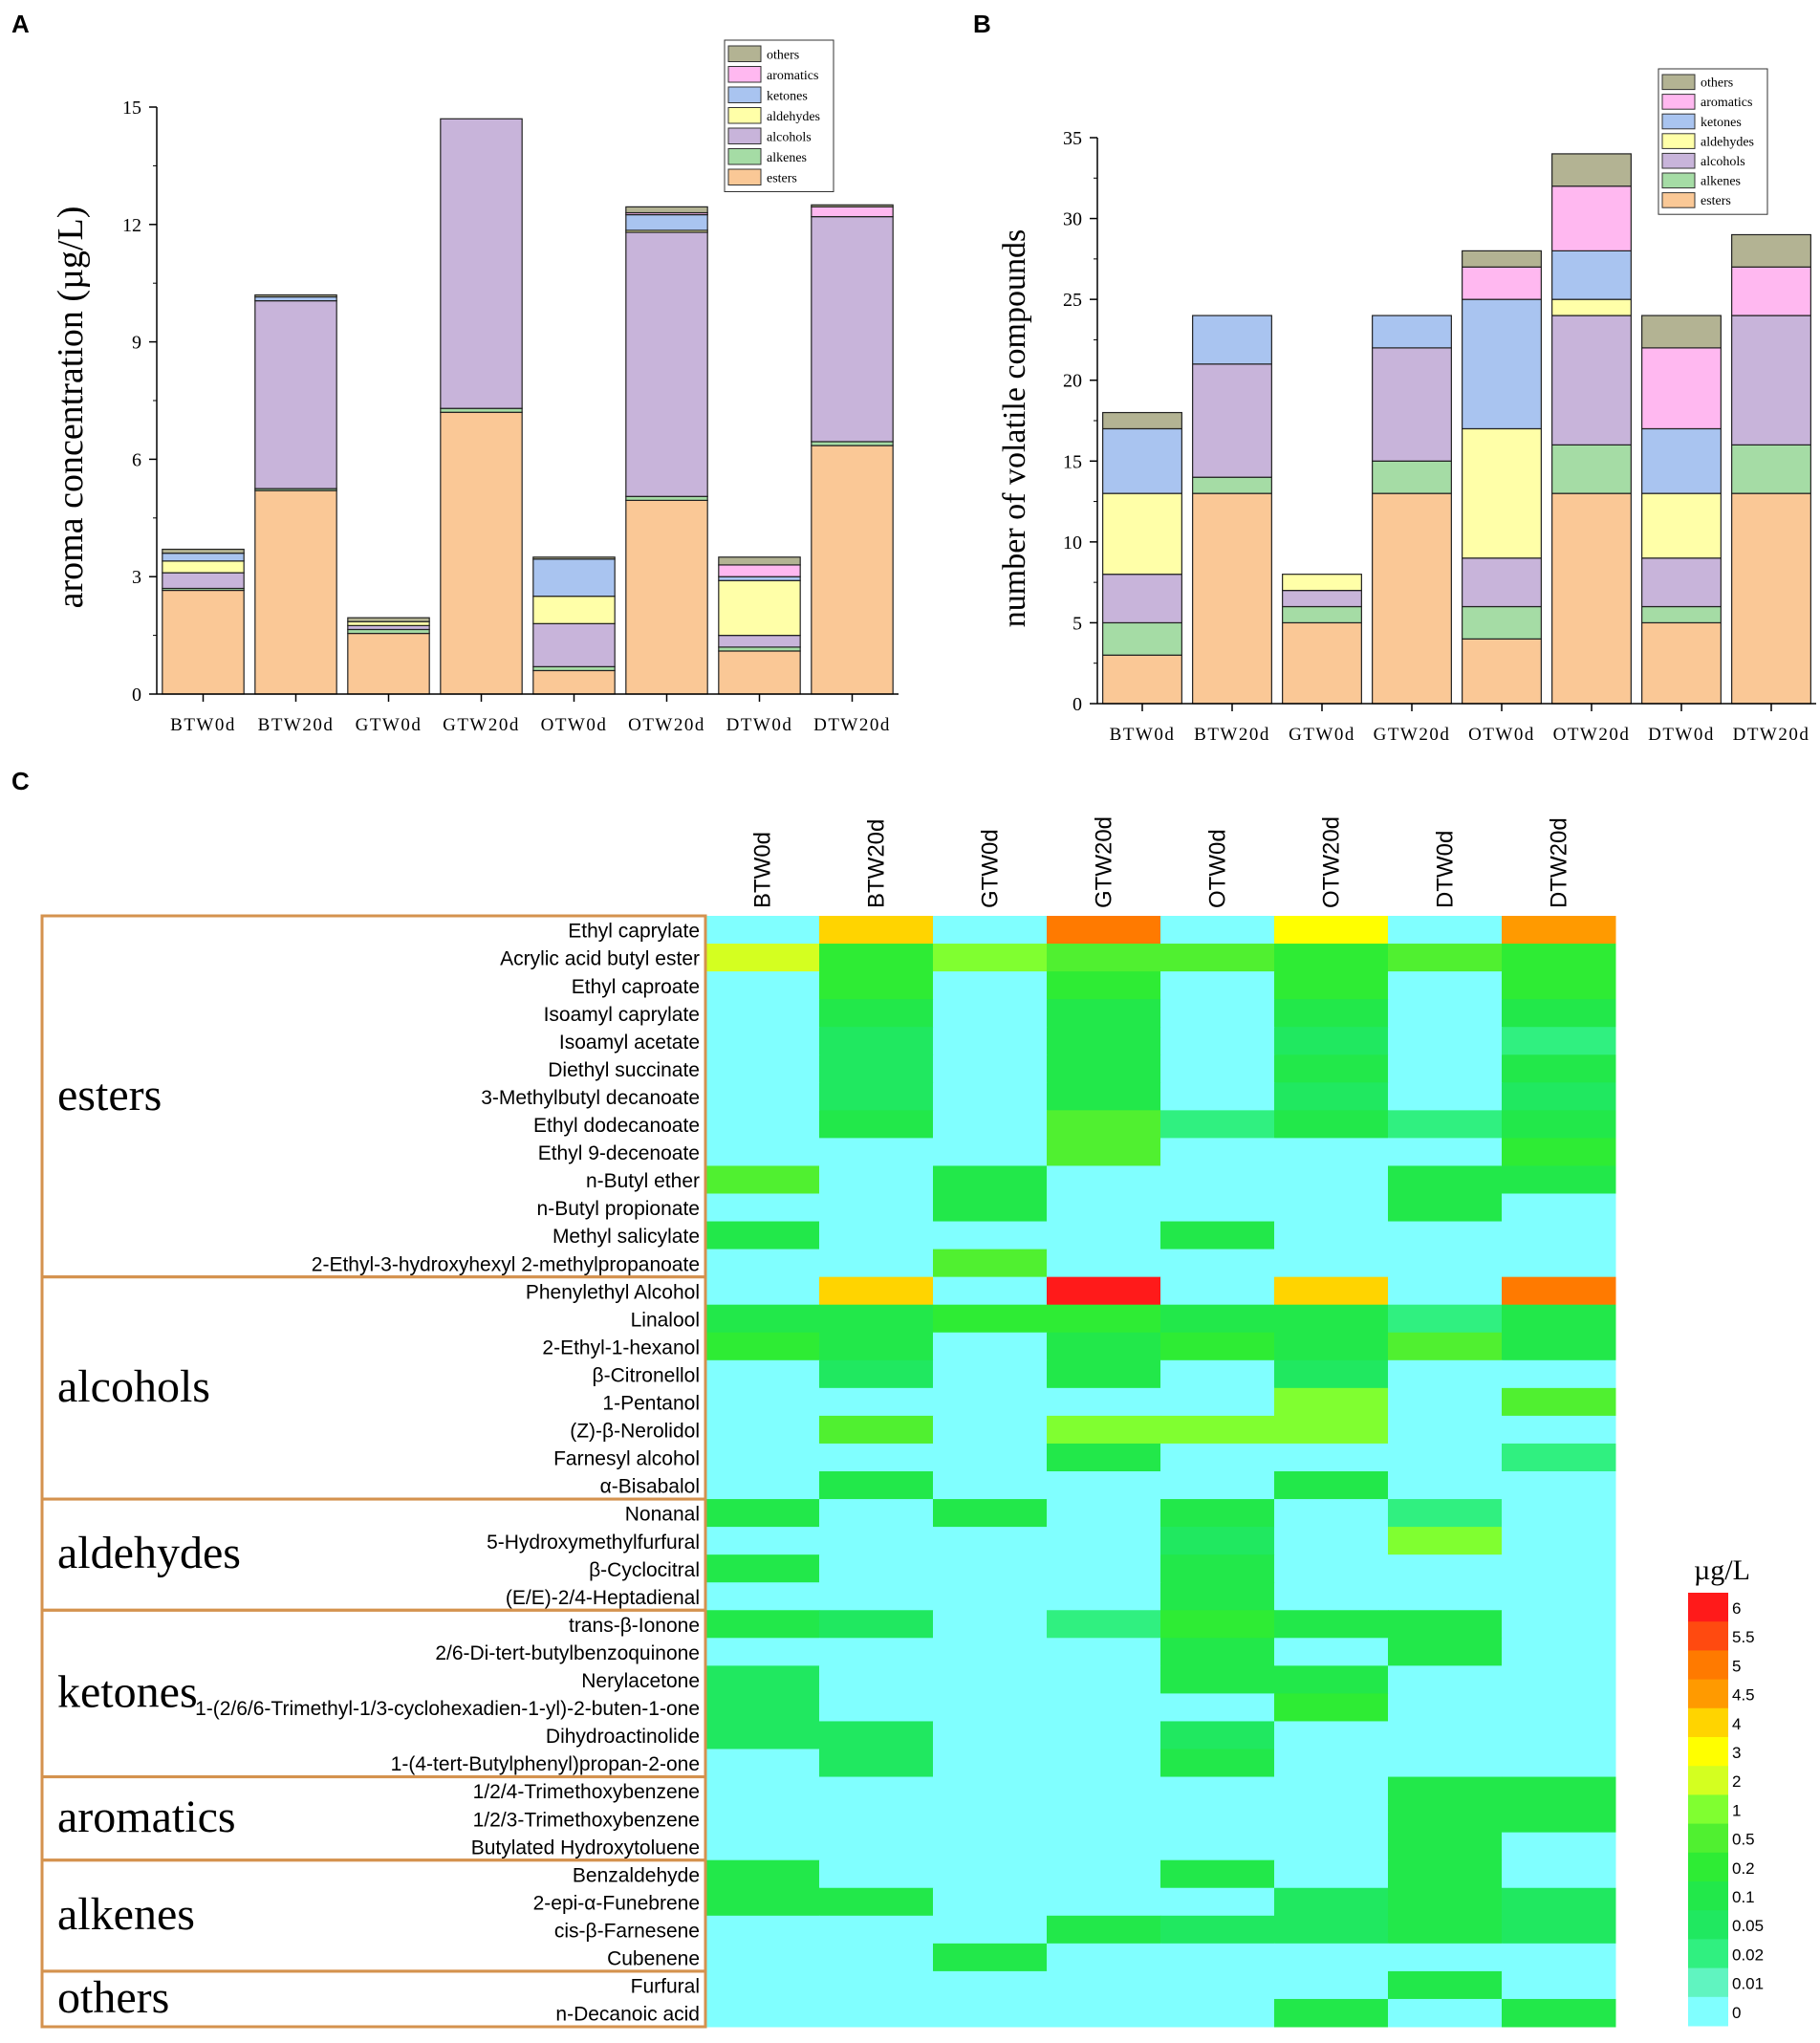 The width and height of the screenshot is (1820, 2043). I want to click on heatmap-cell-cyclocitral-gtw0d, so click(991, 1568).